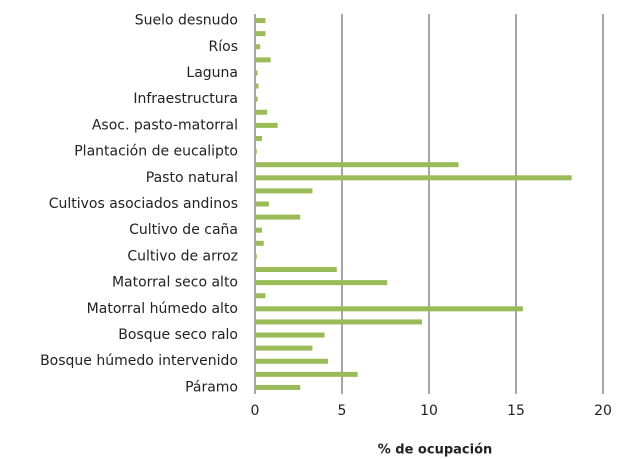 This screenshot has width=617, height=459. Describe the element at coordinates (143, 204) in the screenshot. I see `y-tick-label: Cultivos asociados andinos` at that location.